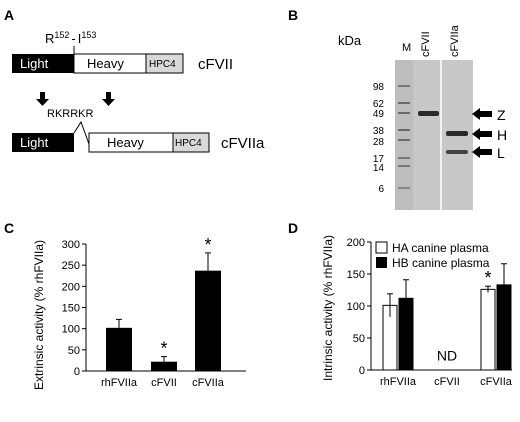 Image resolution: width=520 pixels, height=422 pixels. I want to click on gel-band-cfvii-z, so click(428, 113).